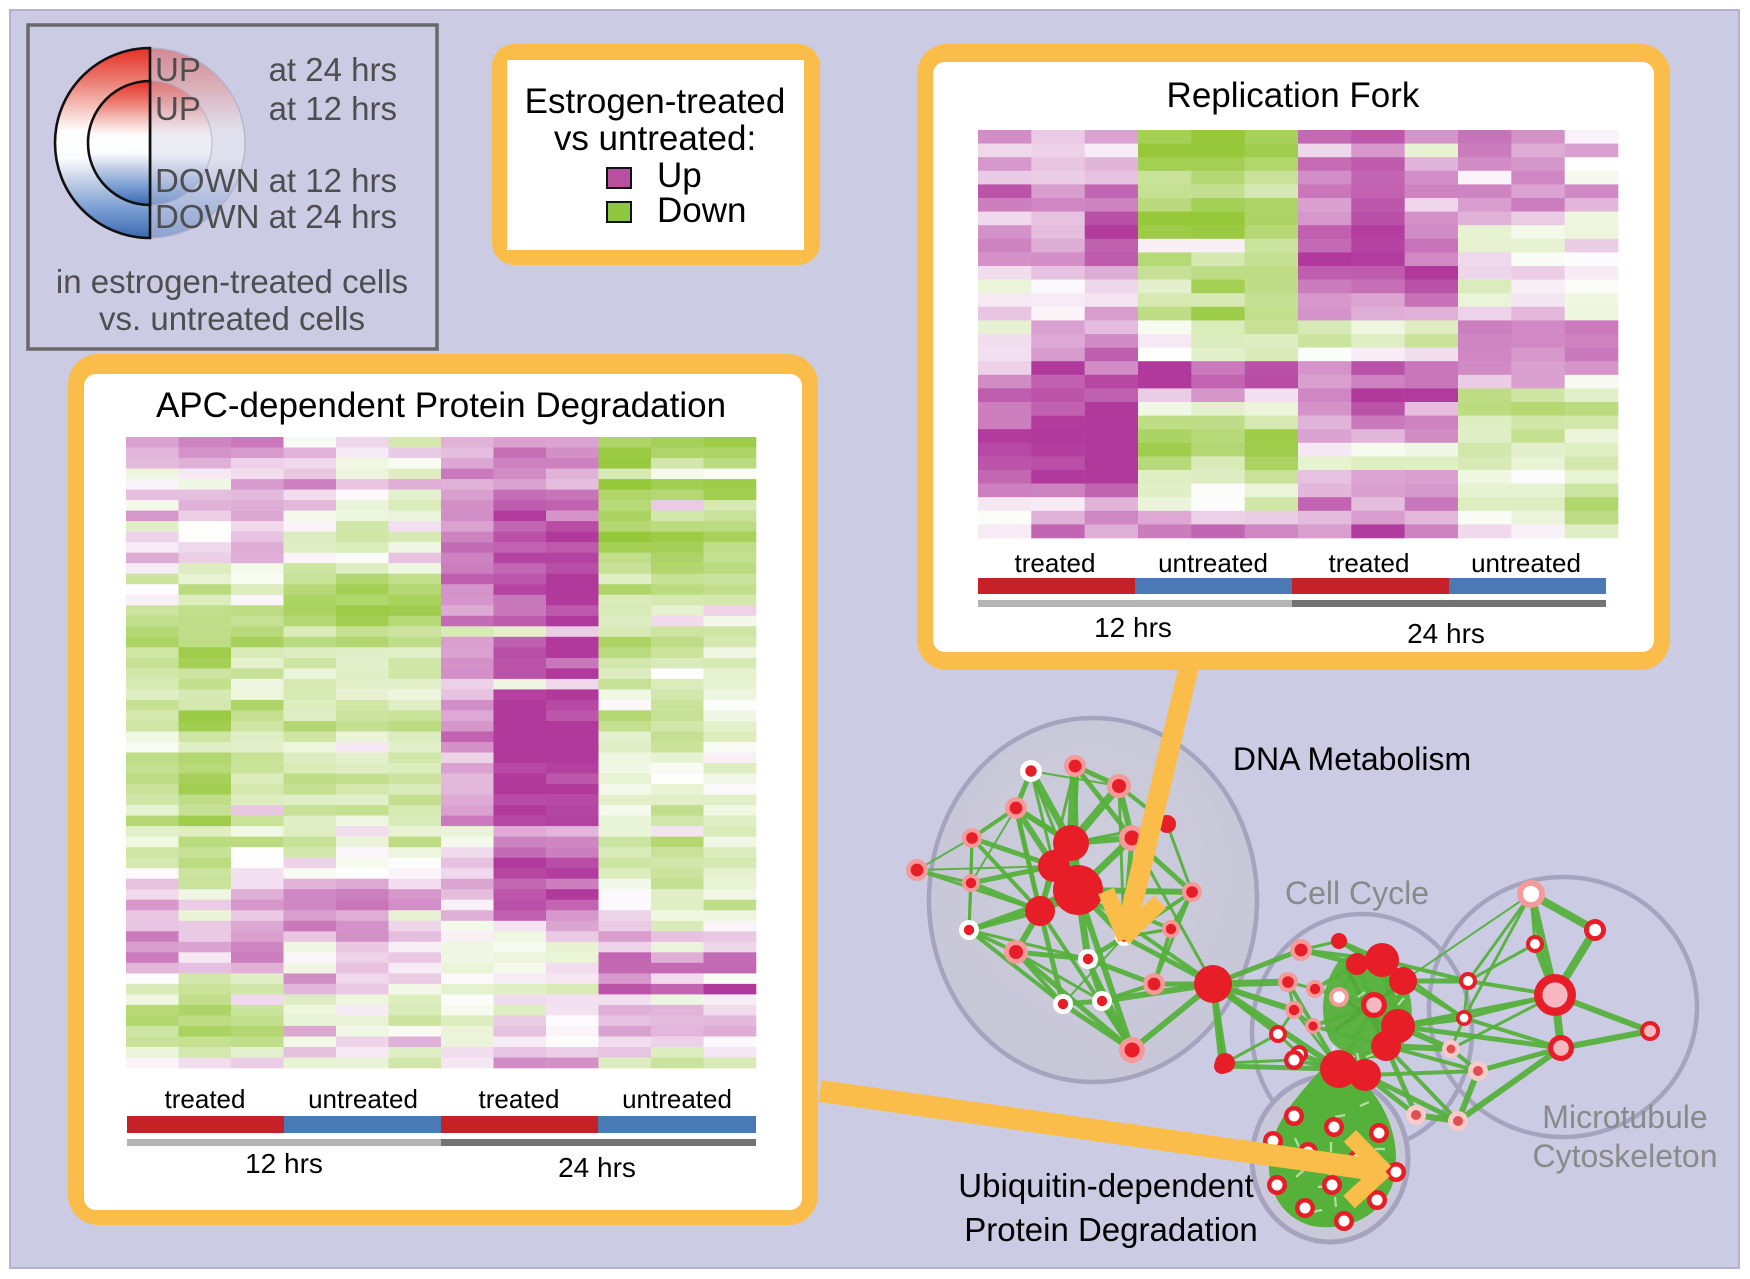 Image resolution: width=1750 pixels, height=1279 pixels. Describe the element at coordinates (1357, 893) in the screenshot. I see `svg-text: Cell Cycle` at that location.